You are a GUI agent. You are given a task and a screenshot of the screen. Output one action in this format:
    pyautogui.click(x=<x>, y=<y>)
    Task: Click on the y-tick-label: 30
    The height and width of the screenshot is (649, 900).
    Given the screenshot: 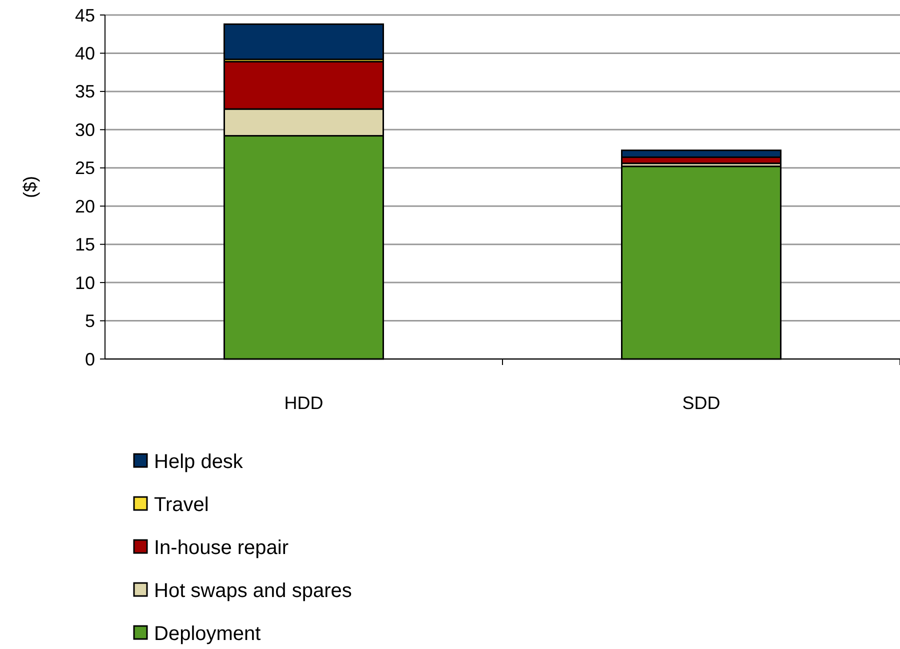 What is the action you would take?
    pyautogui.click(x=84, y=130)
    